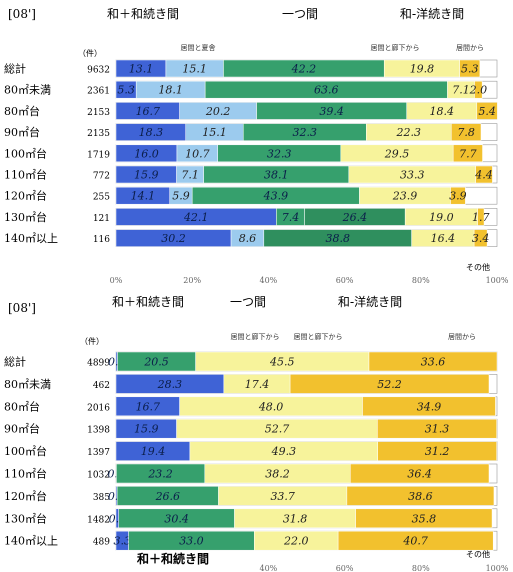 The height and width of the screenshot is (572, 513). What do you see at coordinates (300, 14) in the screenshot?
I see `header-label: 一つ間` at bounding box center [300, 14].